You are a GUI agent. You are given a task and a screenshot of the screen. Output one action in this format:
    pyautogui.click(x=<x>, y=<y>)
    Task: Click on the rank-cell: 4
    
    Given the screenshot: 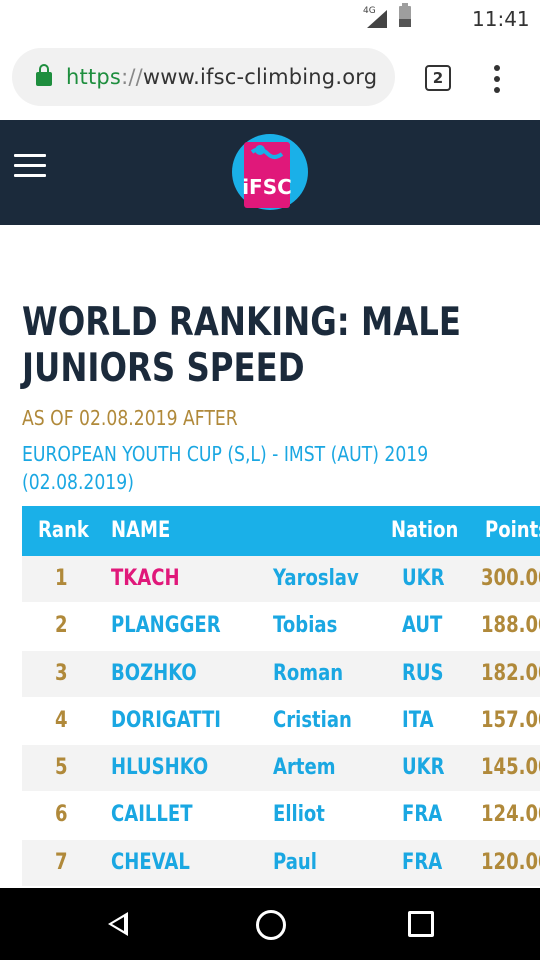 What is the action you would take?
    pyautogui.click(x=61, y=720)
    